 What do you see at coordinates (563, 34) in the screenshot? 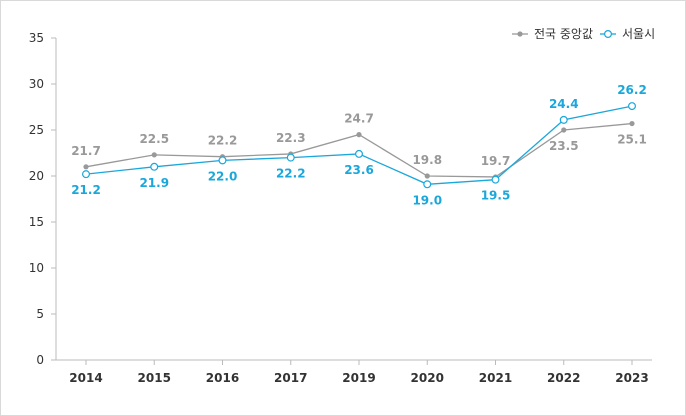
I see `legend-national-label: 전국 중앙값` at bounding box center [563, 34].